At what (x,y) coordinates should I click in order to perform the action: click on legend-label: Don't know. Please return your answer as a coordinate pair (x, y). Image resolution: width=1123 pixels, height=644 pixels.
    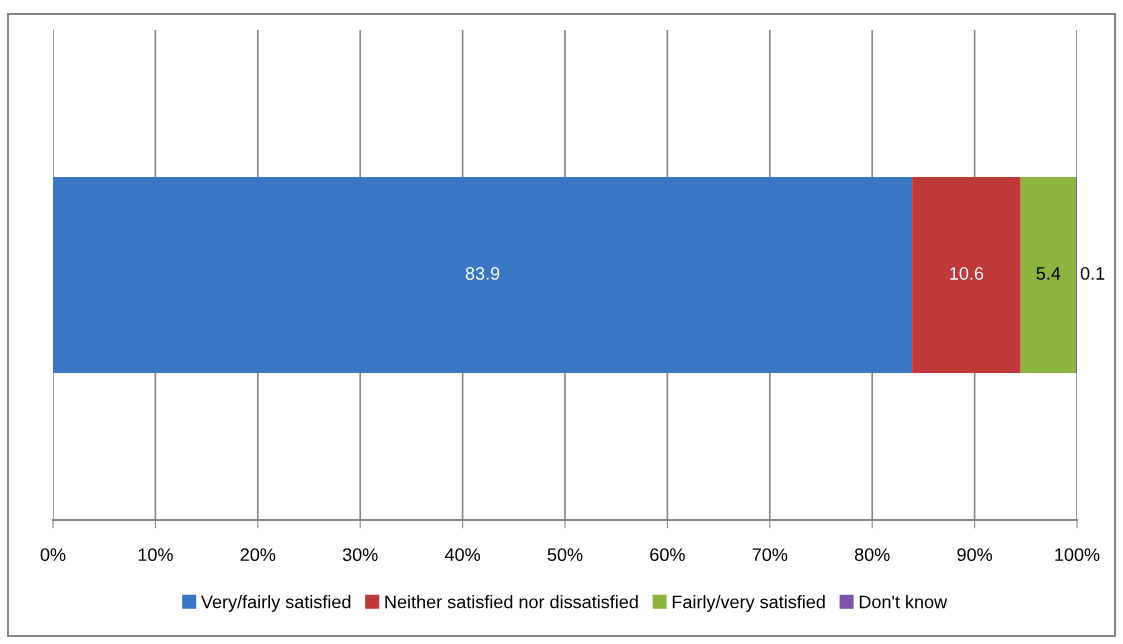
    Looking at the image, I should click on (903, 602).